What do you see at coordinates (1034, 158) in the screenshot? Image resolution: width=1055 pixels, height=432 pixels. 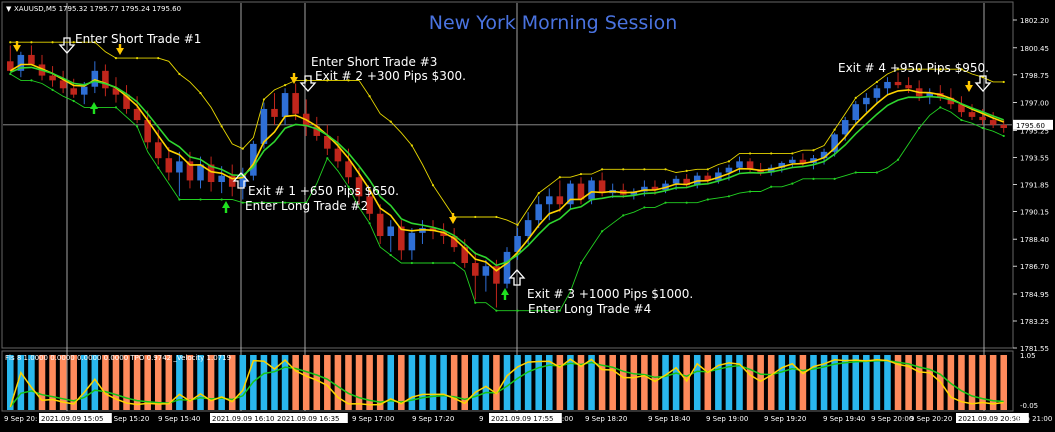 I see `price-tick-label: 1793.55` at bounding box center [1034, 158].